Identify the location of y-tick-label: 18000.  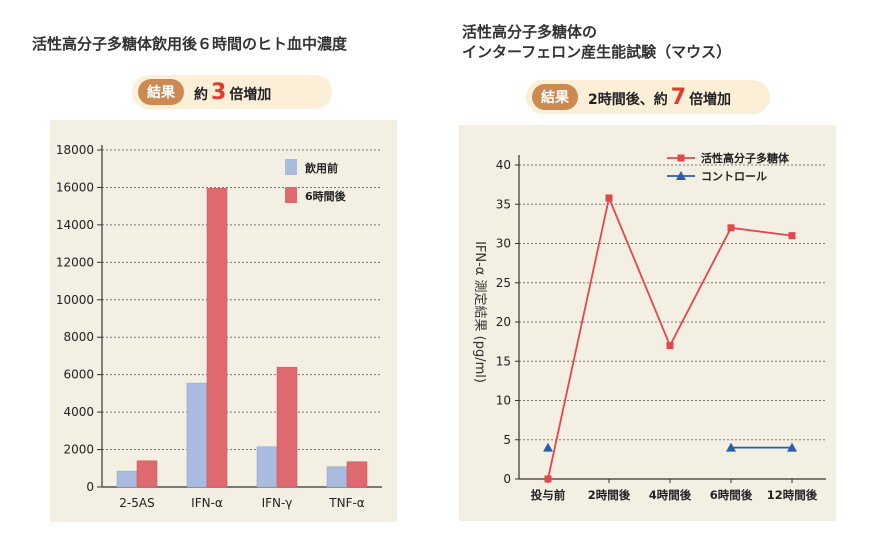
(75, 150).